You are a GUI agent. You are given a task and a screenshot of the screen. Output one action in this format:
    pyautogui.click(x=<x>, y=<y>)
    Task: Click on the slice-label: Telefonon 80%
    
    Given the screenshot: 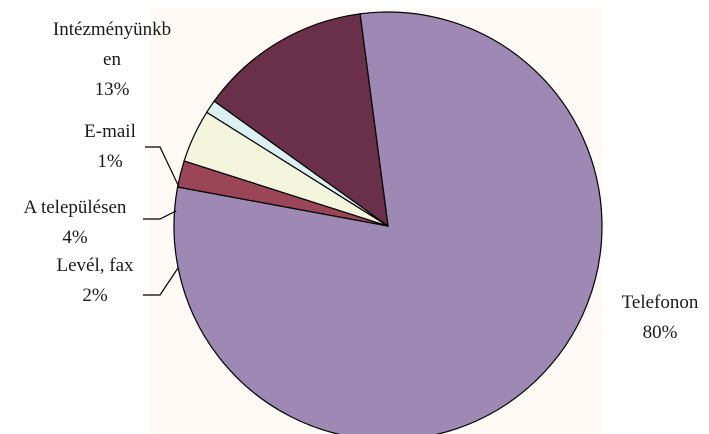 What is the action you would take?
    pyautogui.click(x=660, y=317)
    